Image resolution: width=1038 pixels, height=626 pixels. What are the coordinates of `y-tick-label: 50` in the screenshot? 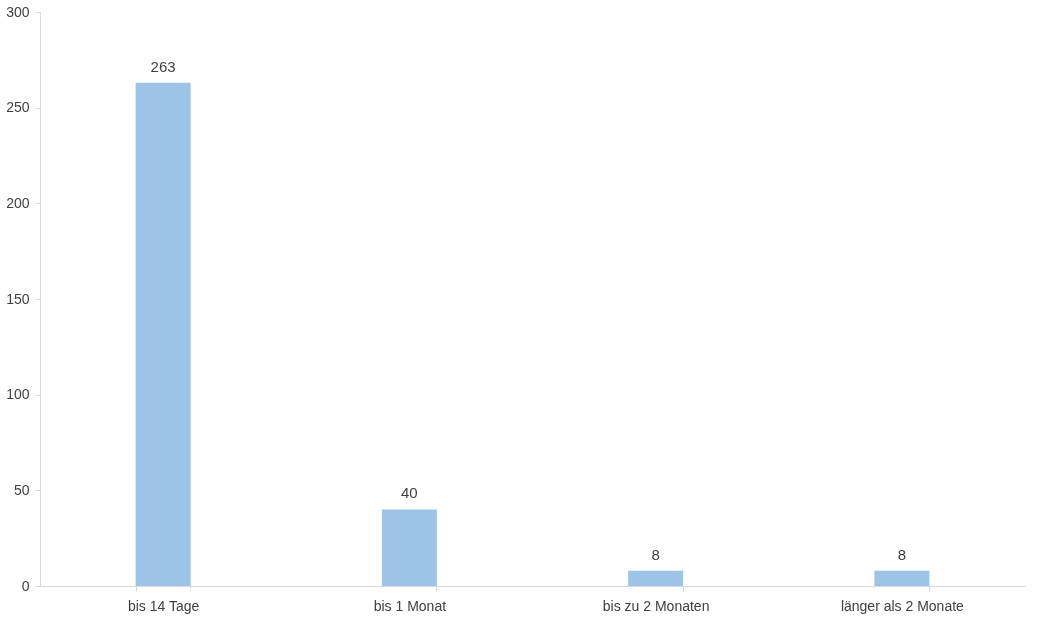 It's located at (21, 489).